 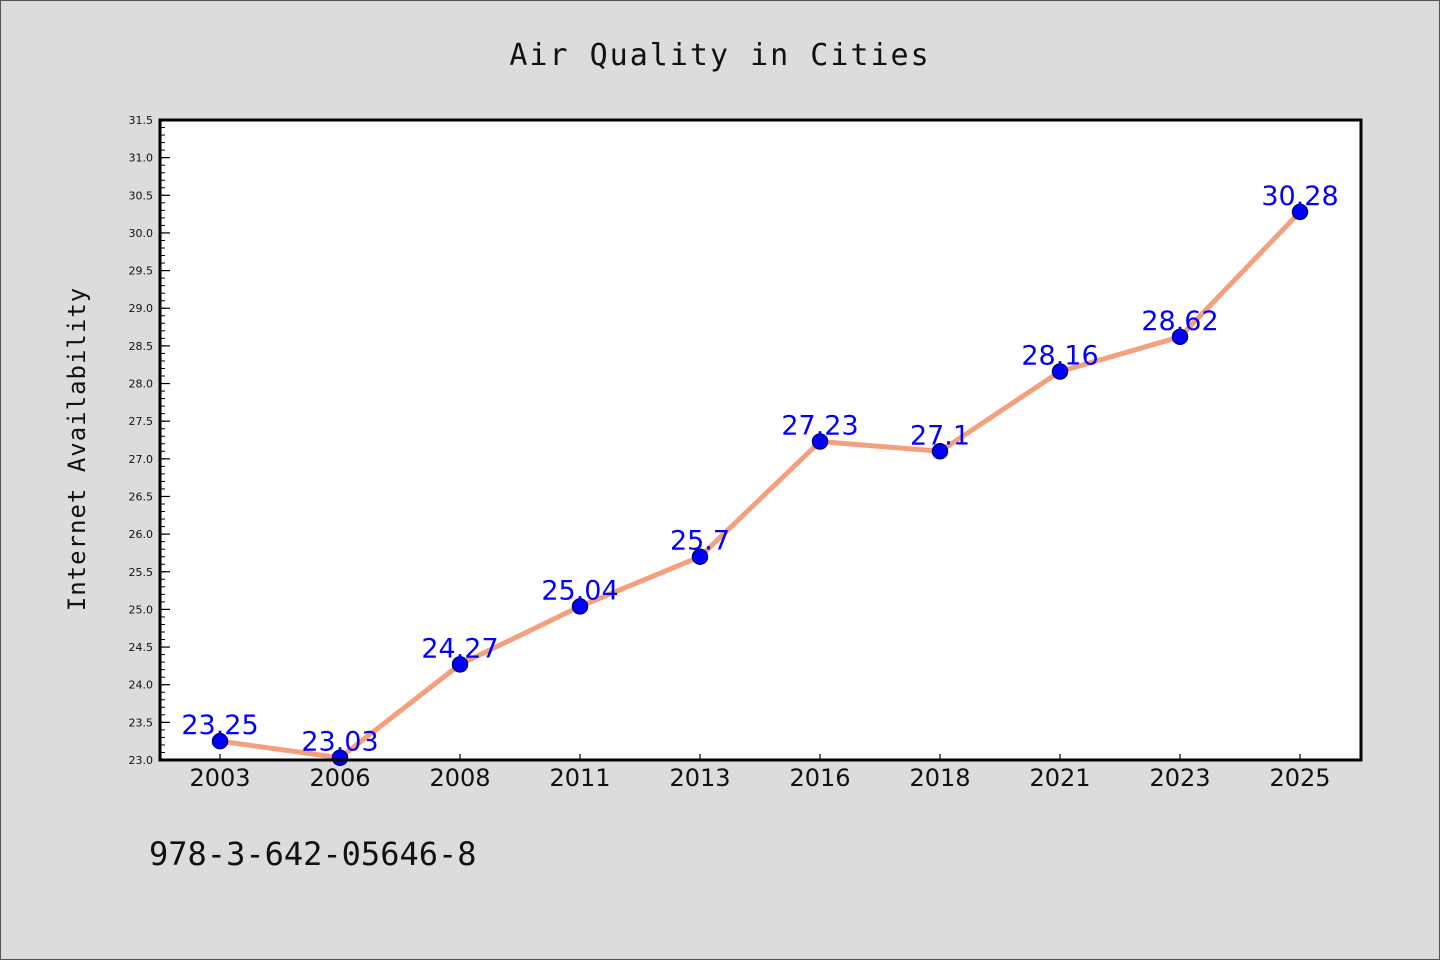 I want to click on y-tick-label: 30.0, so click(x=141, y=233).